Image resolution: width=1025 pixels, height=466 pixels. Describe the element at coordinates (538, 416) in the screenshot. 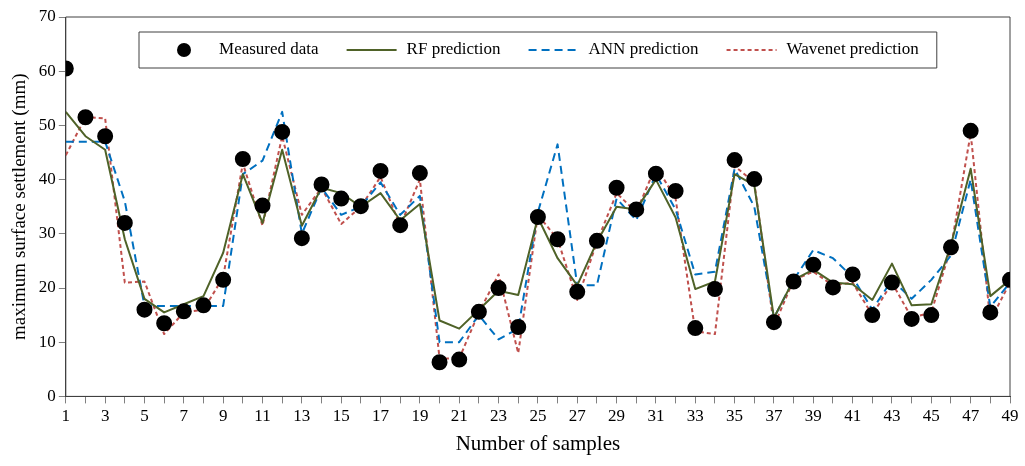

I see `x-tick-label: 25` at that location.